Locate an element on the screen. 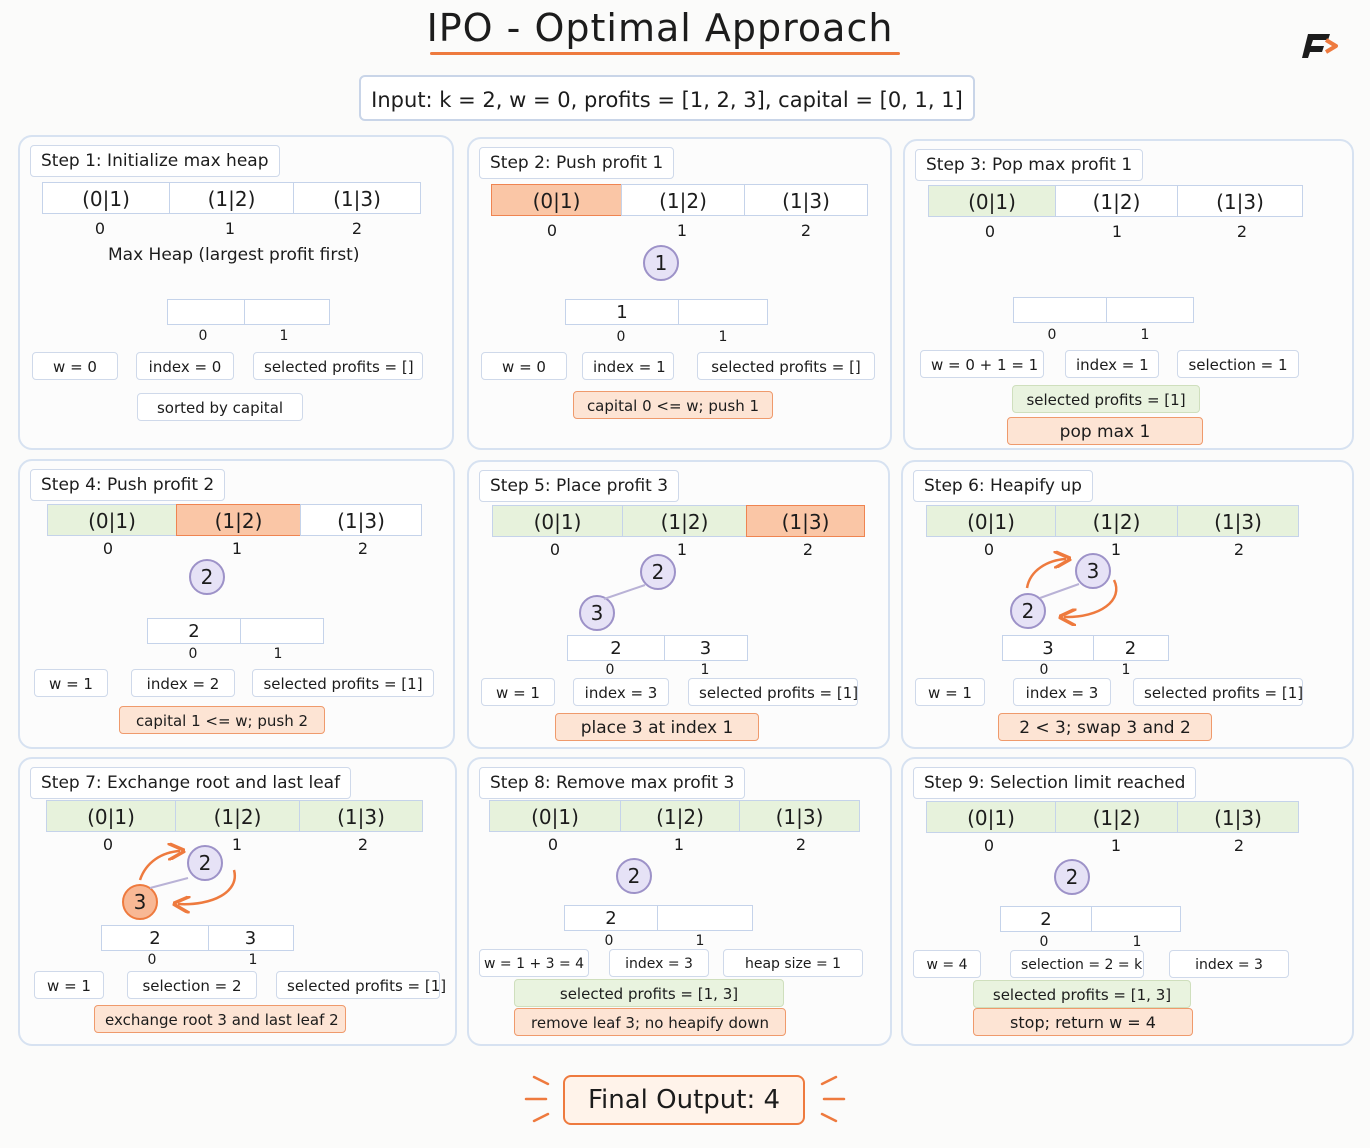 The height and width of the screenshot is (1148, 1370). heap-node-leaf: 3 is located at coordinates (597, 613).